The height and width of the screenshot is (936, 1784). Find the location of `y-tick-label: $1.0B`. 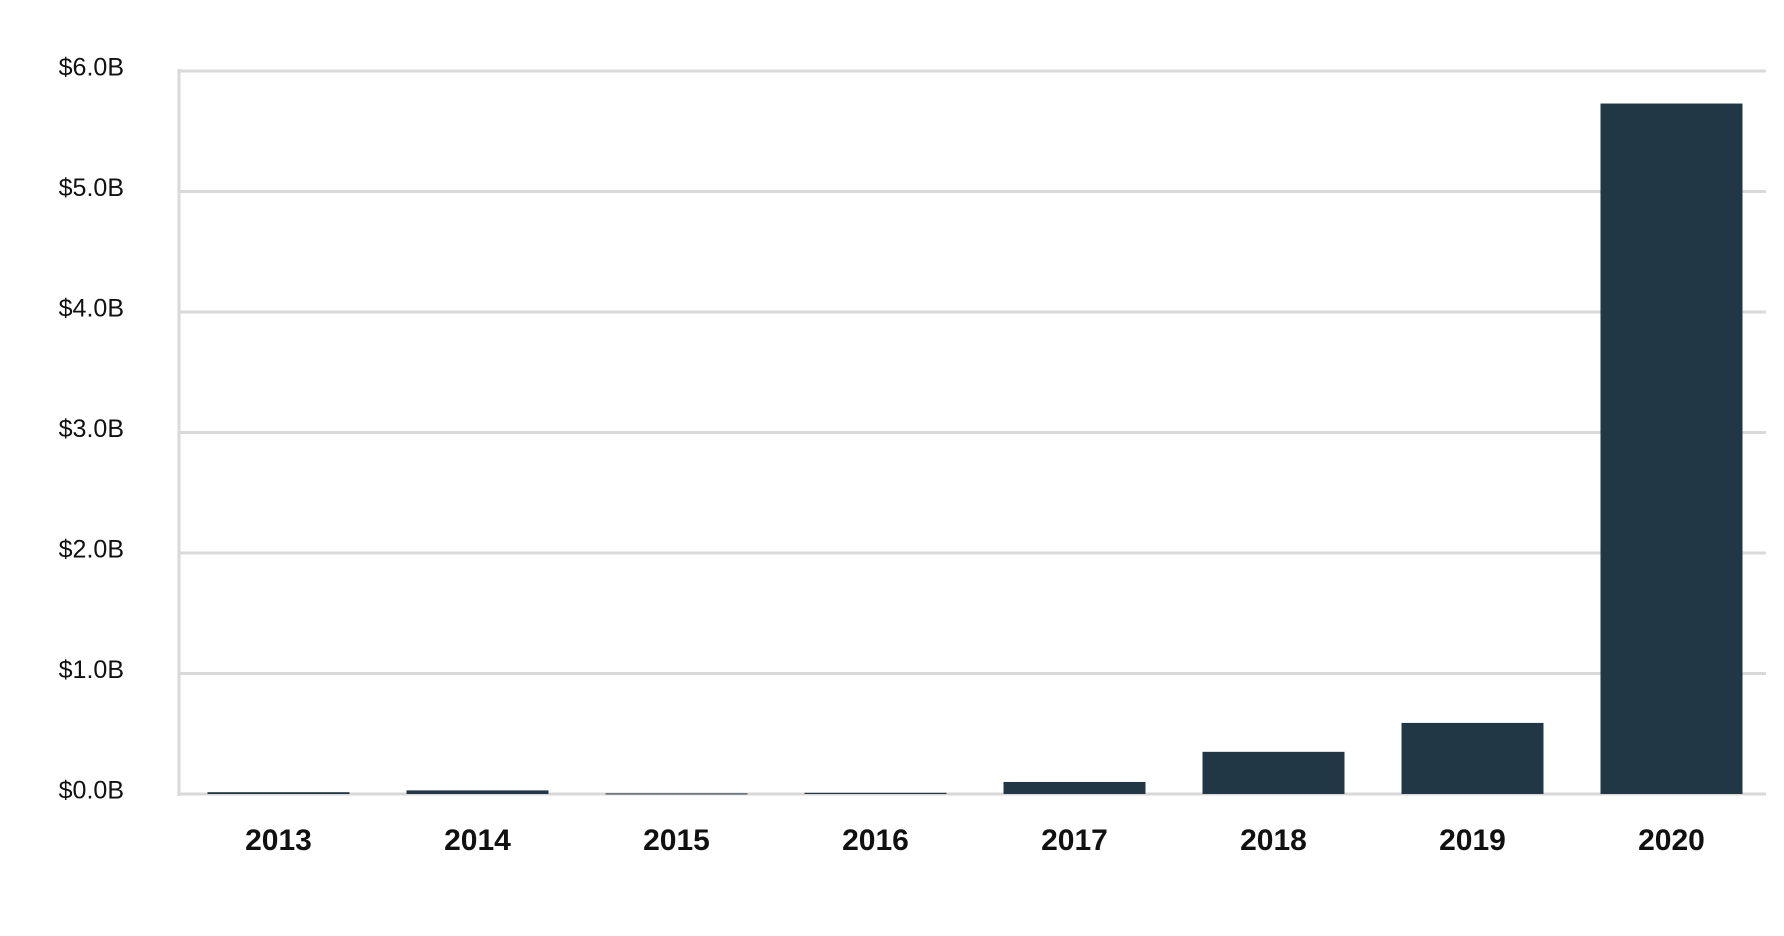

y-tick-label: $1.0B is located at coordinates (91, 670).